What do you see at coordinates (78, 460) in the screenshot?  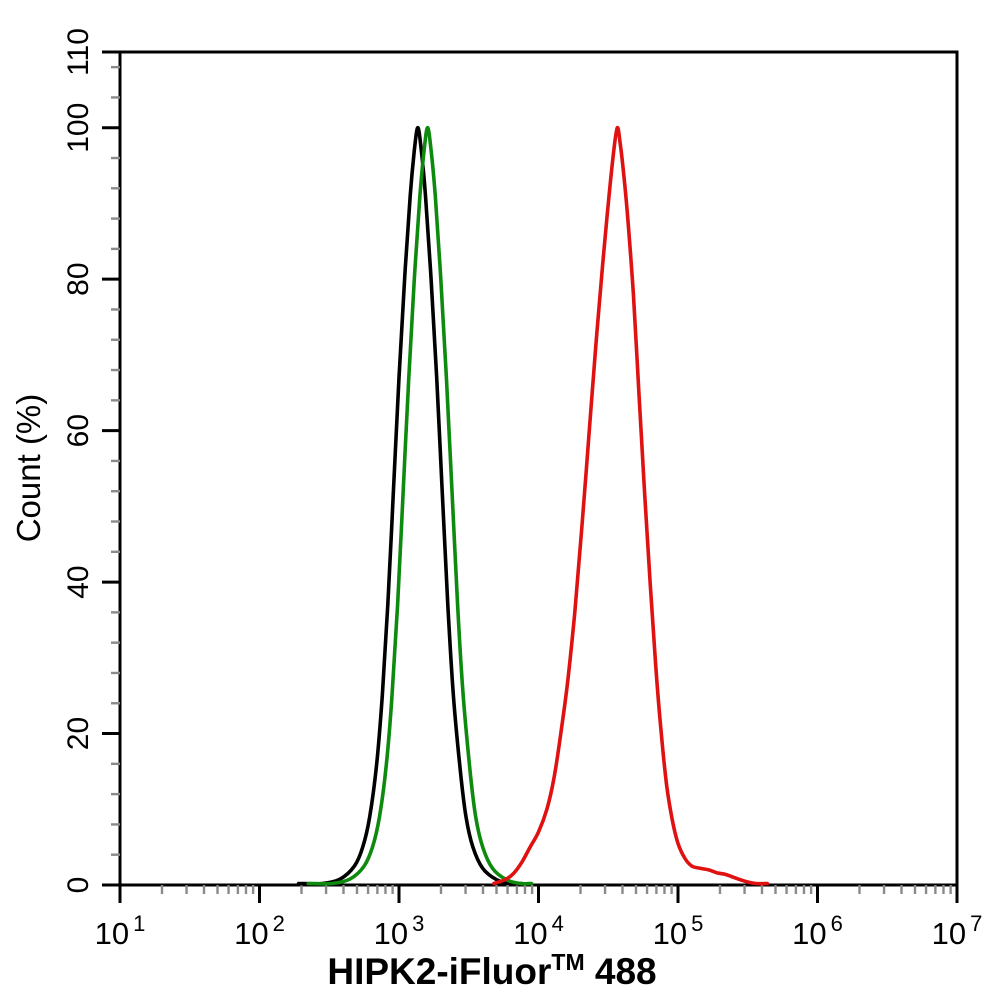 I see `y-tick-labels: 0 20 40 60 80 100 110` at bounding box center [78, 460].